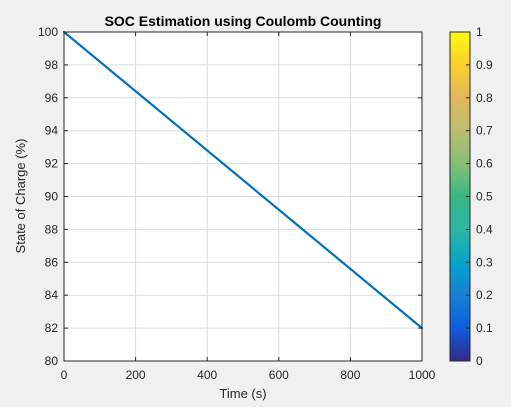  I want to click on y-tick-label: 88, so click(52, 229).